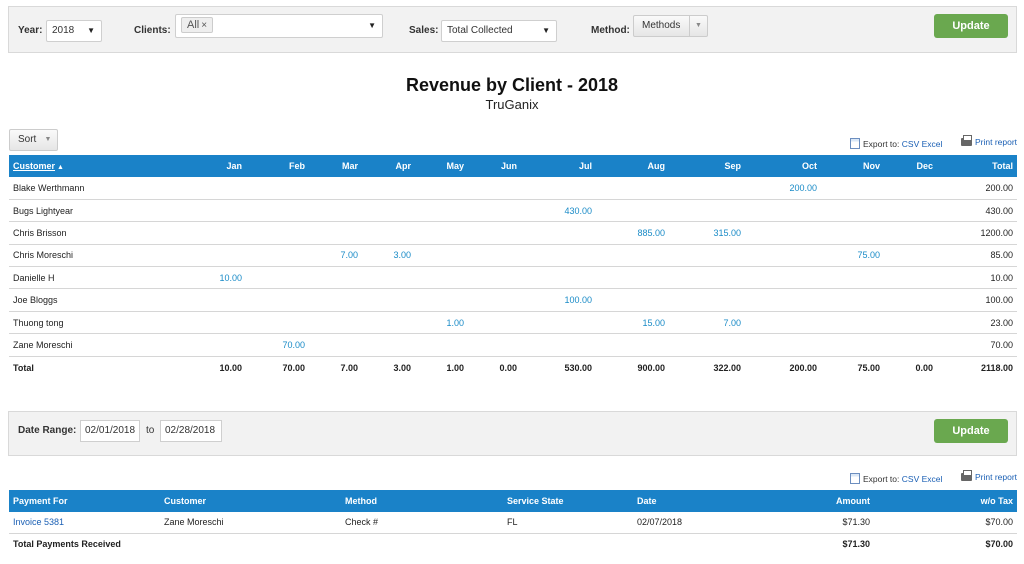 Image resolution: width=1024 pixels, height=564 pixels. Describe the element at coordinates (230, 367) in the screenshot. I see `month-total-cell: 10.00` at that location.